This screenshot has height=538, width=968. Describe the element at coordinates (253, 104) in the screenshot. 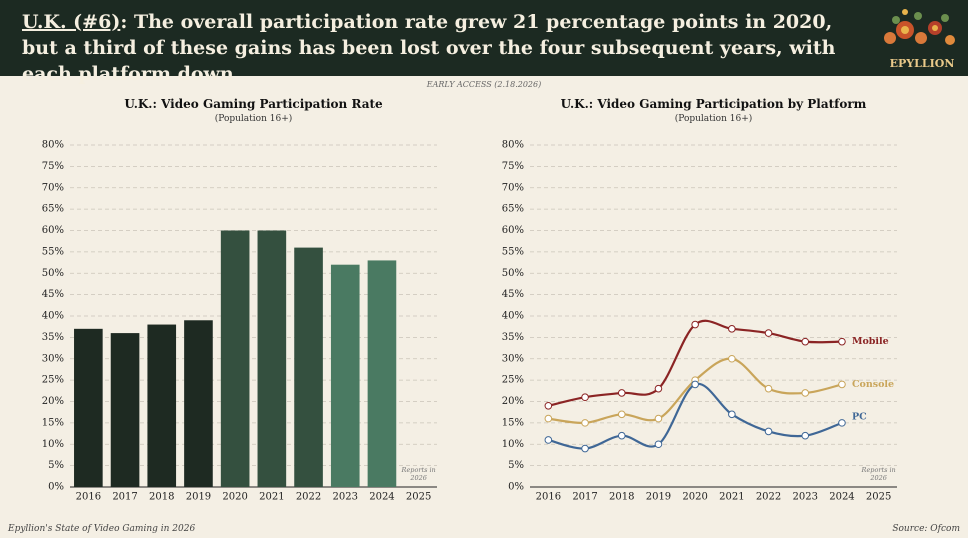

I see `chart-title: U.K.: Video Gaming Participation Rate` at that location.